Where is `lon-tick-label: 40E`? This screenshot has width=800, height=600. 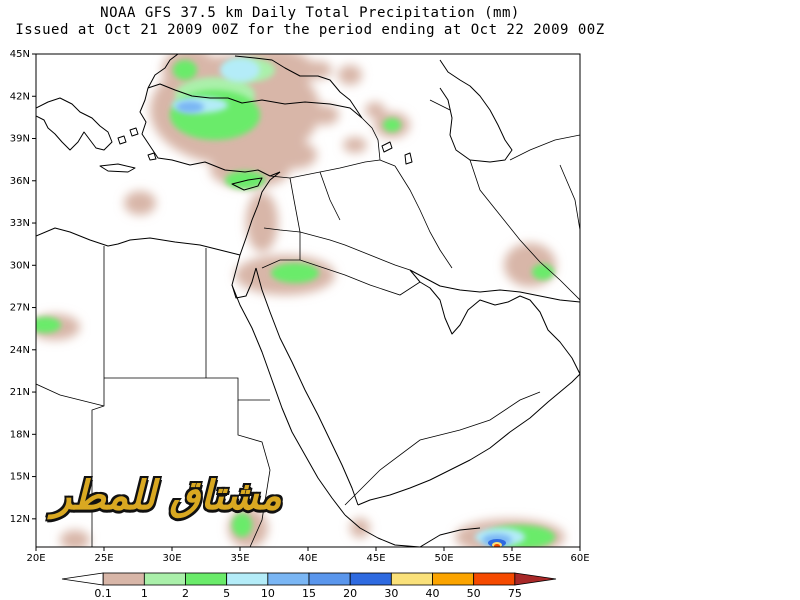
lon-tick-label: 40E is located at coordinates (307, 558).